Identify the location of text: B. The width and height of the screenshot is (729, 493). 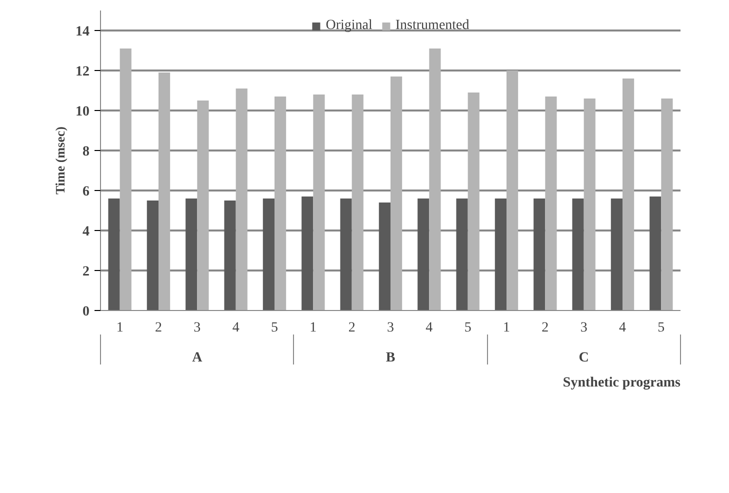
(391, 358).